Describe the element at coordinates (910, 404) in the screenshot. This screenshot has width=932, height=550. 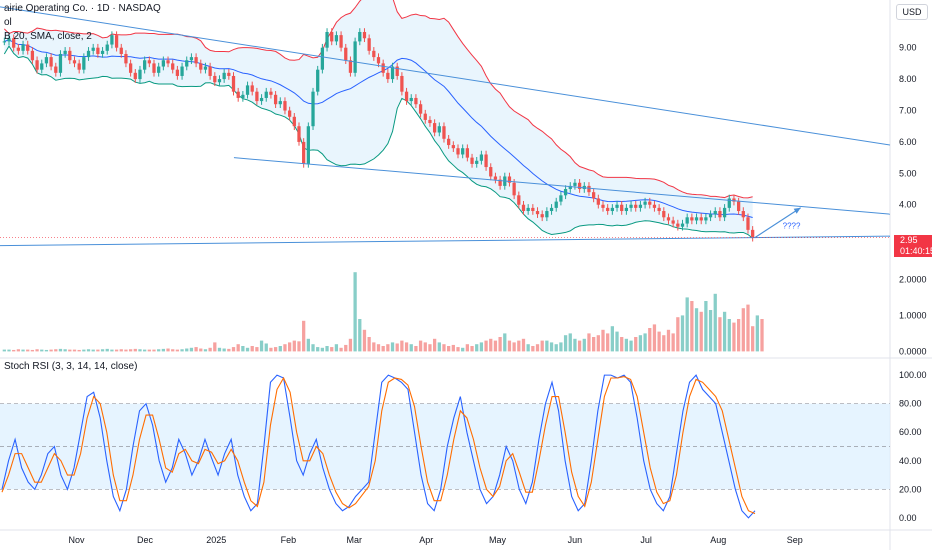
I see `stoch-tick-label: 80.00` at that location.